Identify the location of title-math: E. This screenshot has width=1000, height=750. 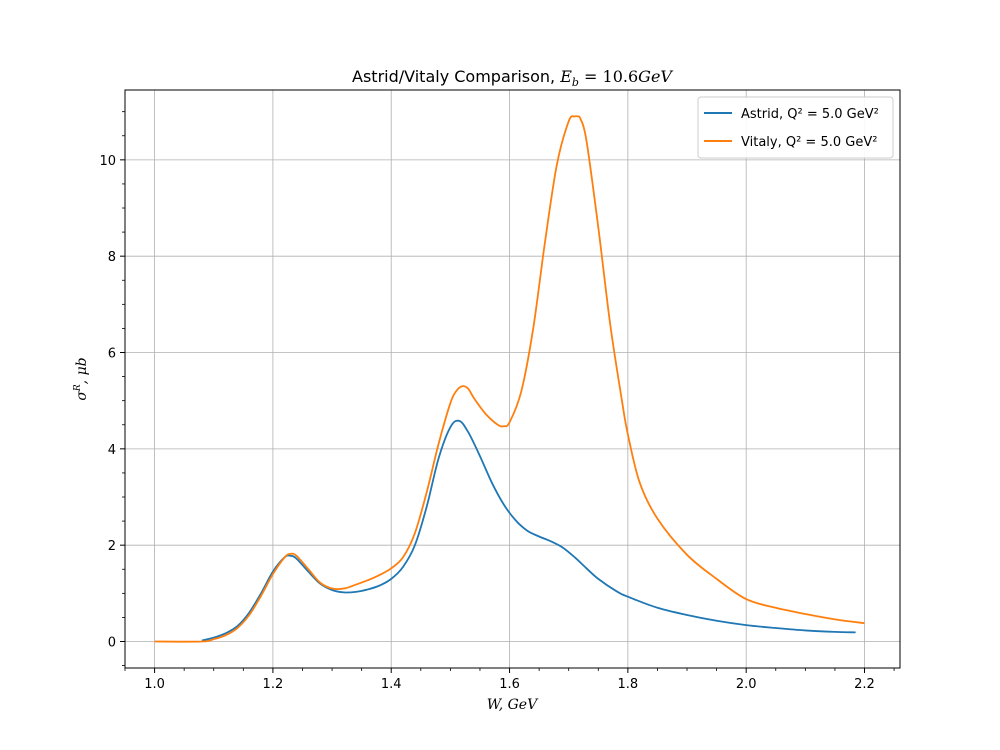
(565, 76).